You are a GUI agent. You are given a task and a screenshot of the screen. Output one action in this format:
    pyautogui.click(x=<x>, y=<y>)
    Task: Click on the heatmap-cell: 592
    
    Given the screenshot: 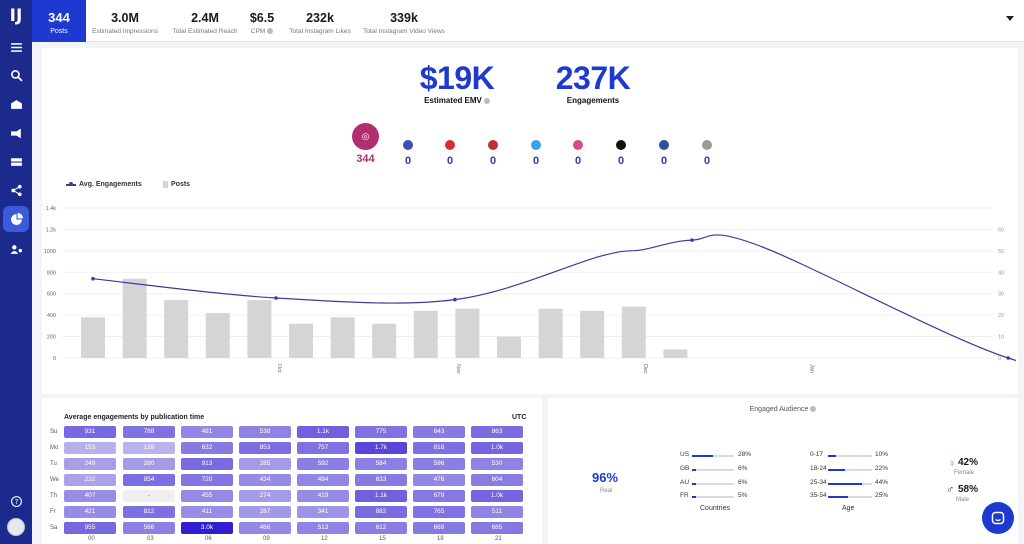 What is the action you would take?
    pyautogui.click(x=323, y=464)
    